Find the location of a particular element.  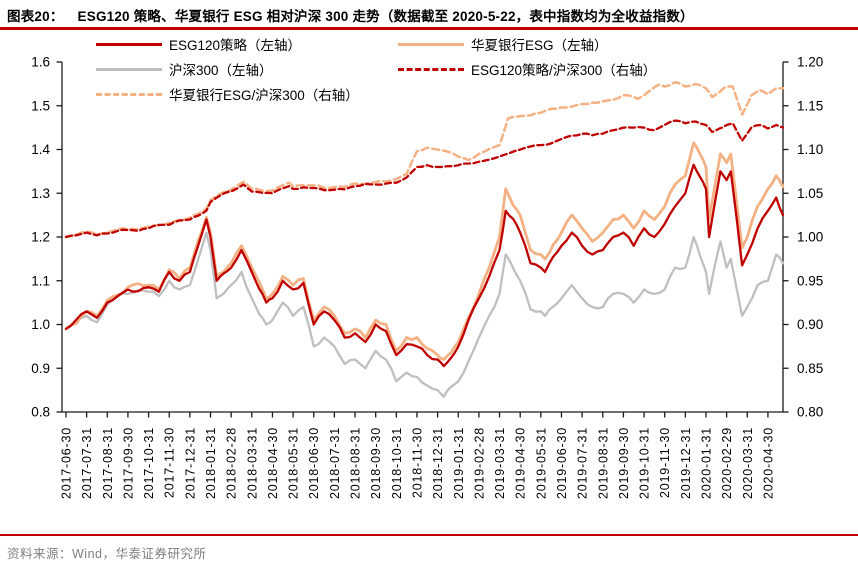

legend-item-csi300: 沪深300（左轴） is located at coordinates (184, 69).